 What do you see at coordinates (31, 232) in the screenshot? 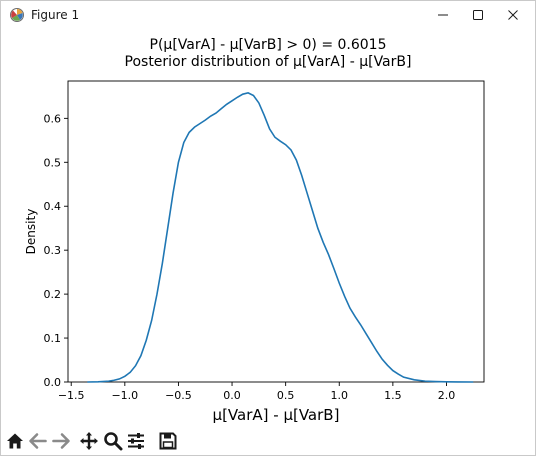
I see `y-axis-label: Density` at bounding box center [31, 232].